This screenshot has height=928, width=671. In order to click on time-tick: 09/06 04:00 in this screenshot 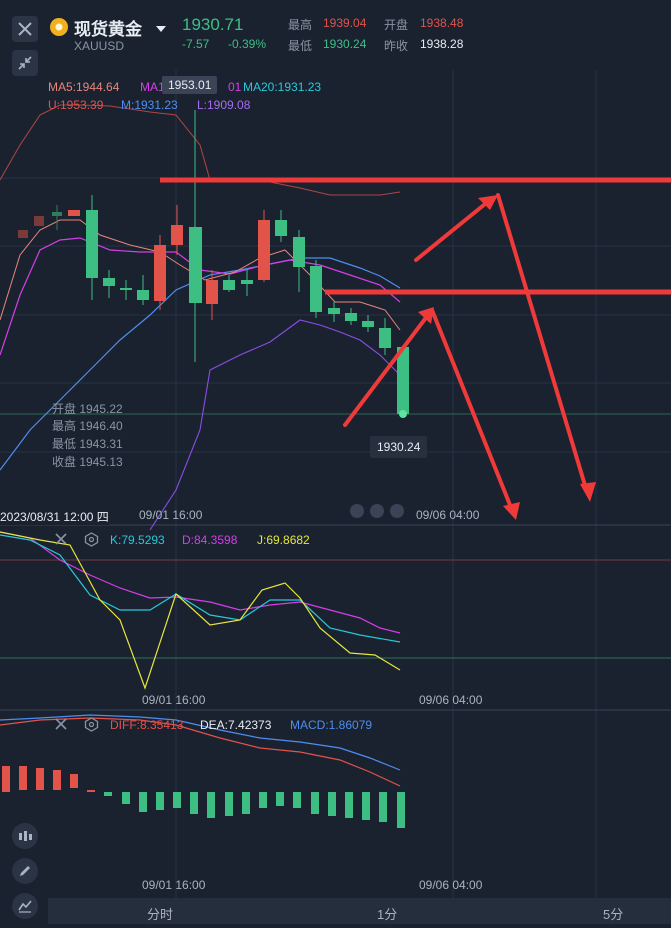, I will do `click(451, 885)`.